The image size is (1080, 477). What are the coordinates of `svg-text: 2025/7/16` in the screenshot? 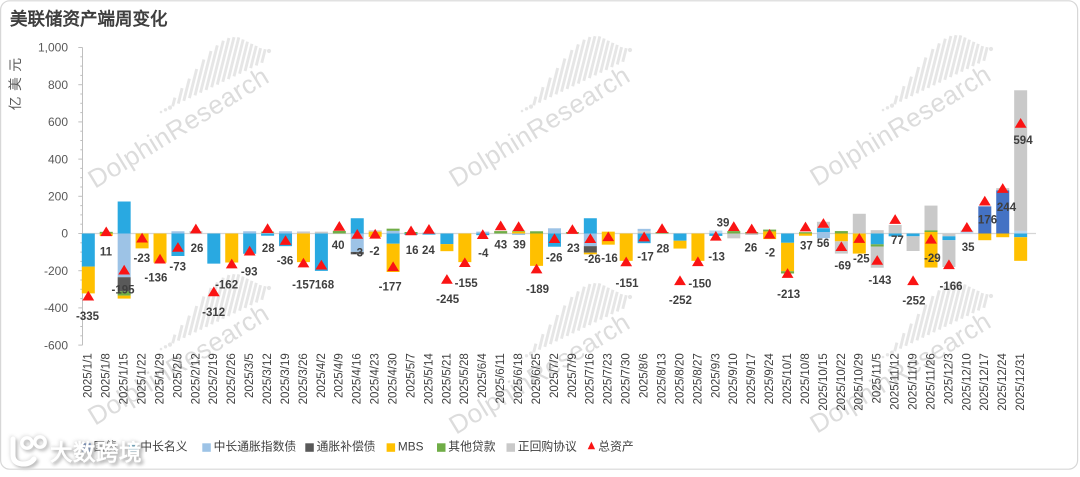 It's located at (591, 378).